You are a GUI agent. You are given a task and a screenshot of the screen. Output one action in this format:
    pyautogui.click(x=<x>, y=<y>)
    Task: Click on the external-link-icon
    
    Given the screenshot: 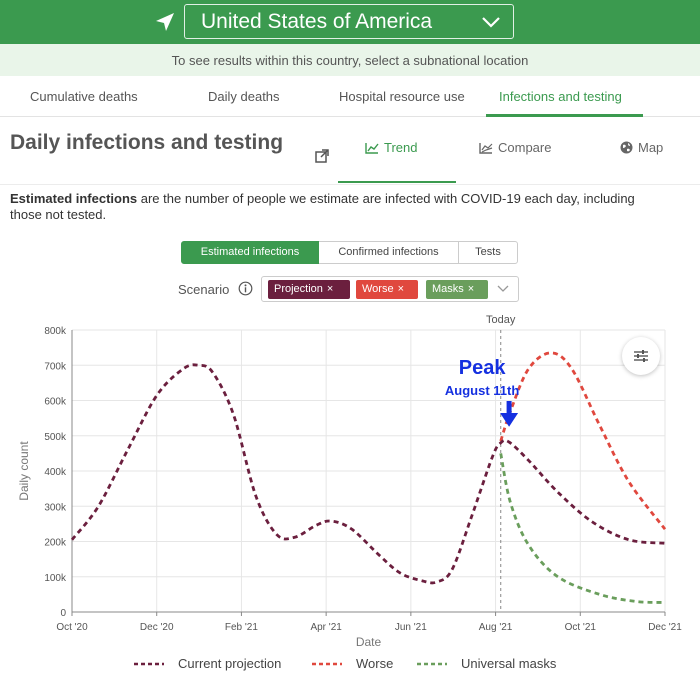 What is the action you would take?
    pyautogui.click(x=322, y=156)
    